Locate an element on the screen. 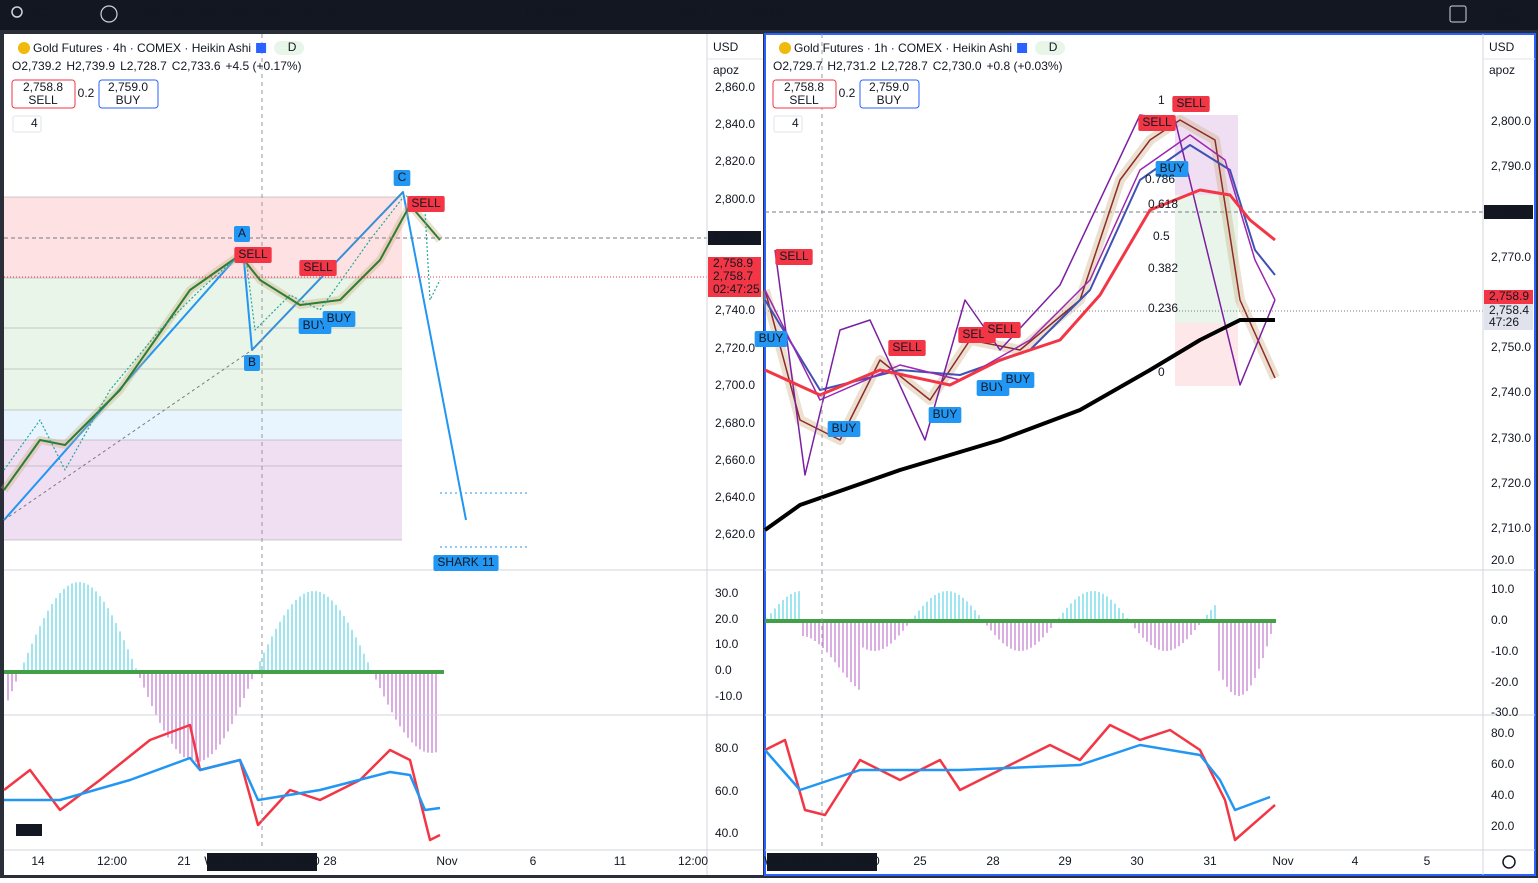 This screenshot has width=1538, height=883. save-button: Save is located at coordinates (1509, 20).